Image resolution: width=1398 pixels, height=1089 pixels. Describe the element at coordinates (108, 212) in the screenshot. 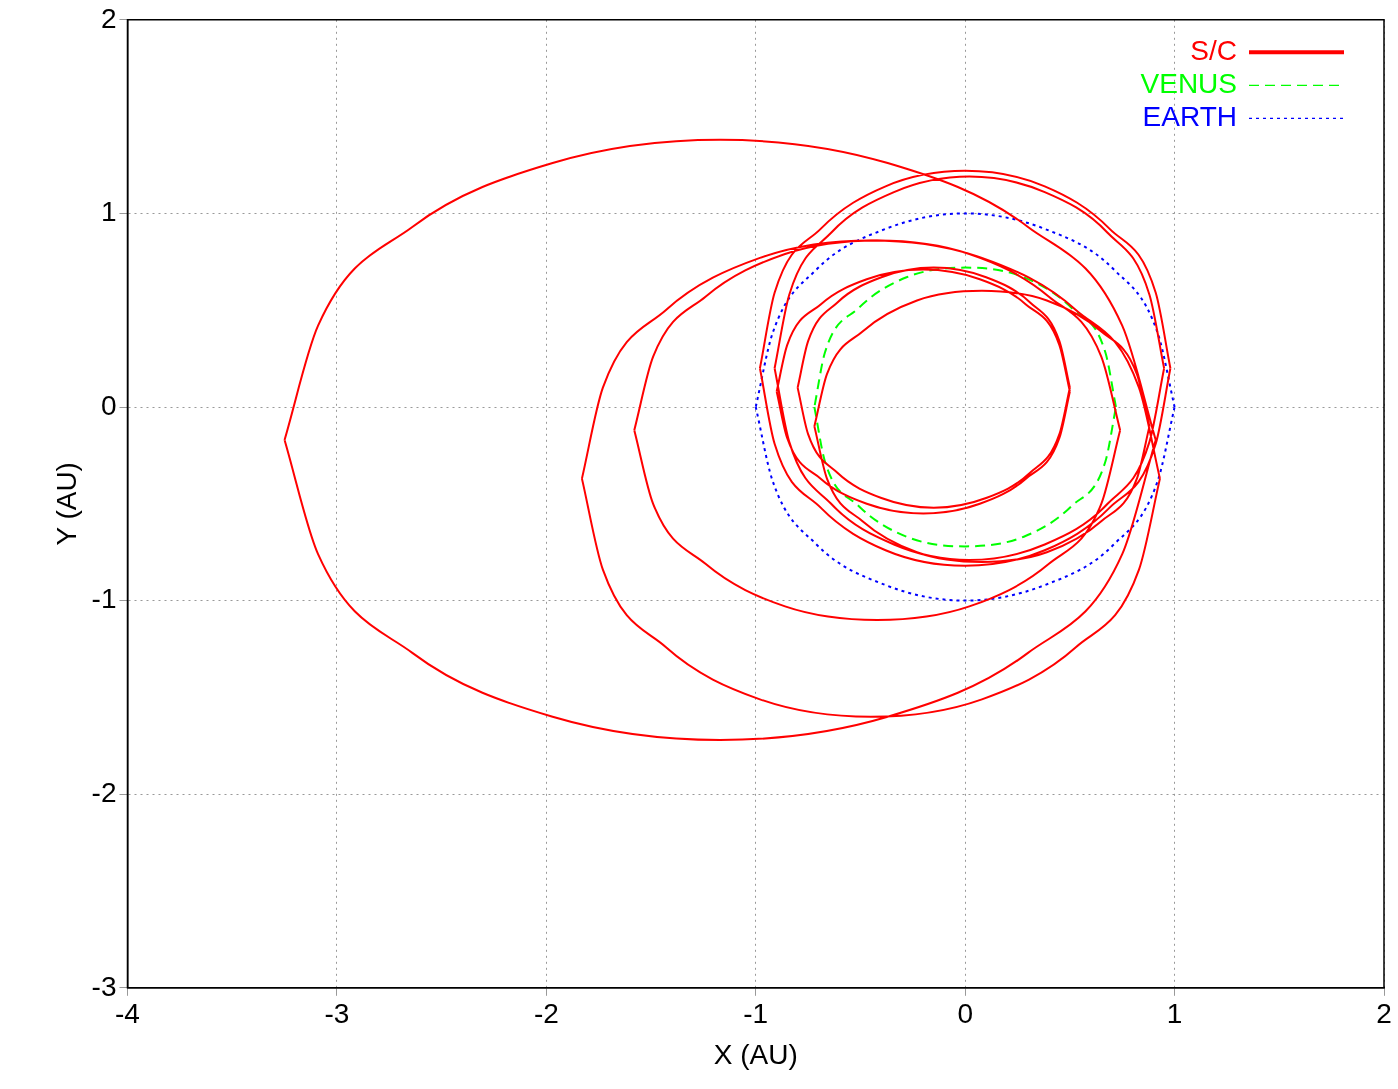

I see `y-tick-label: 1` at that location.